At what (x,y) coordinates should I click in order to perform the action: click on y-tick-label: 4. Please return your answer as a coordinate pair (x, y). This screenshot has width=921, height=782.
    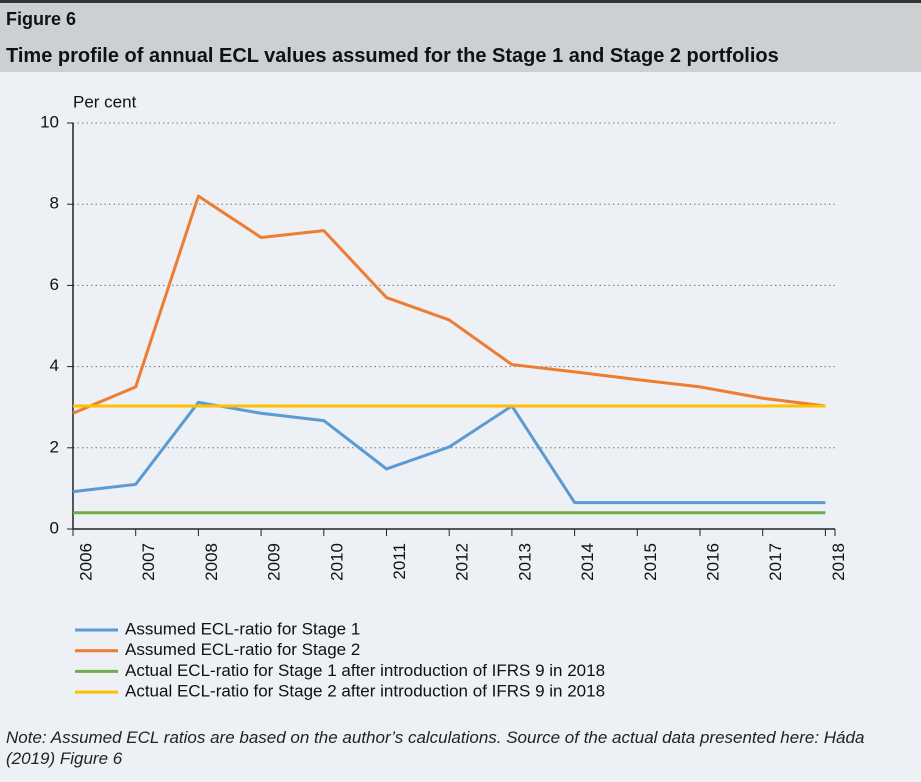
    Looking at the image, I should click on (54, 365).